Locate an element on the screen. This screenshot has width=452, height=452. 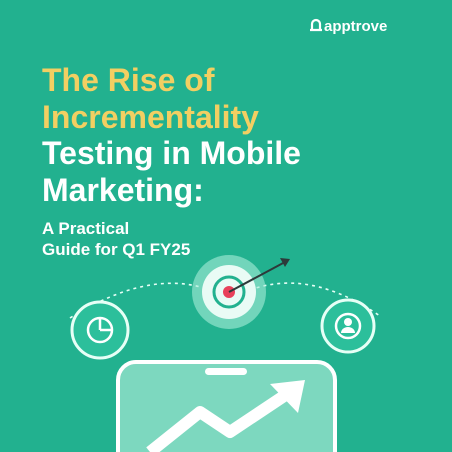
logo-text: apptrove is located at coordinates (355, 26).